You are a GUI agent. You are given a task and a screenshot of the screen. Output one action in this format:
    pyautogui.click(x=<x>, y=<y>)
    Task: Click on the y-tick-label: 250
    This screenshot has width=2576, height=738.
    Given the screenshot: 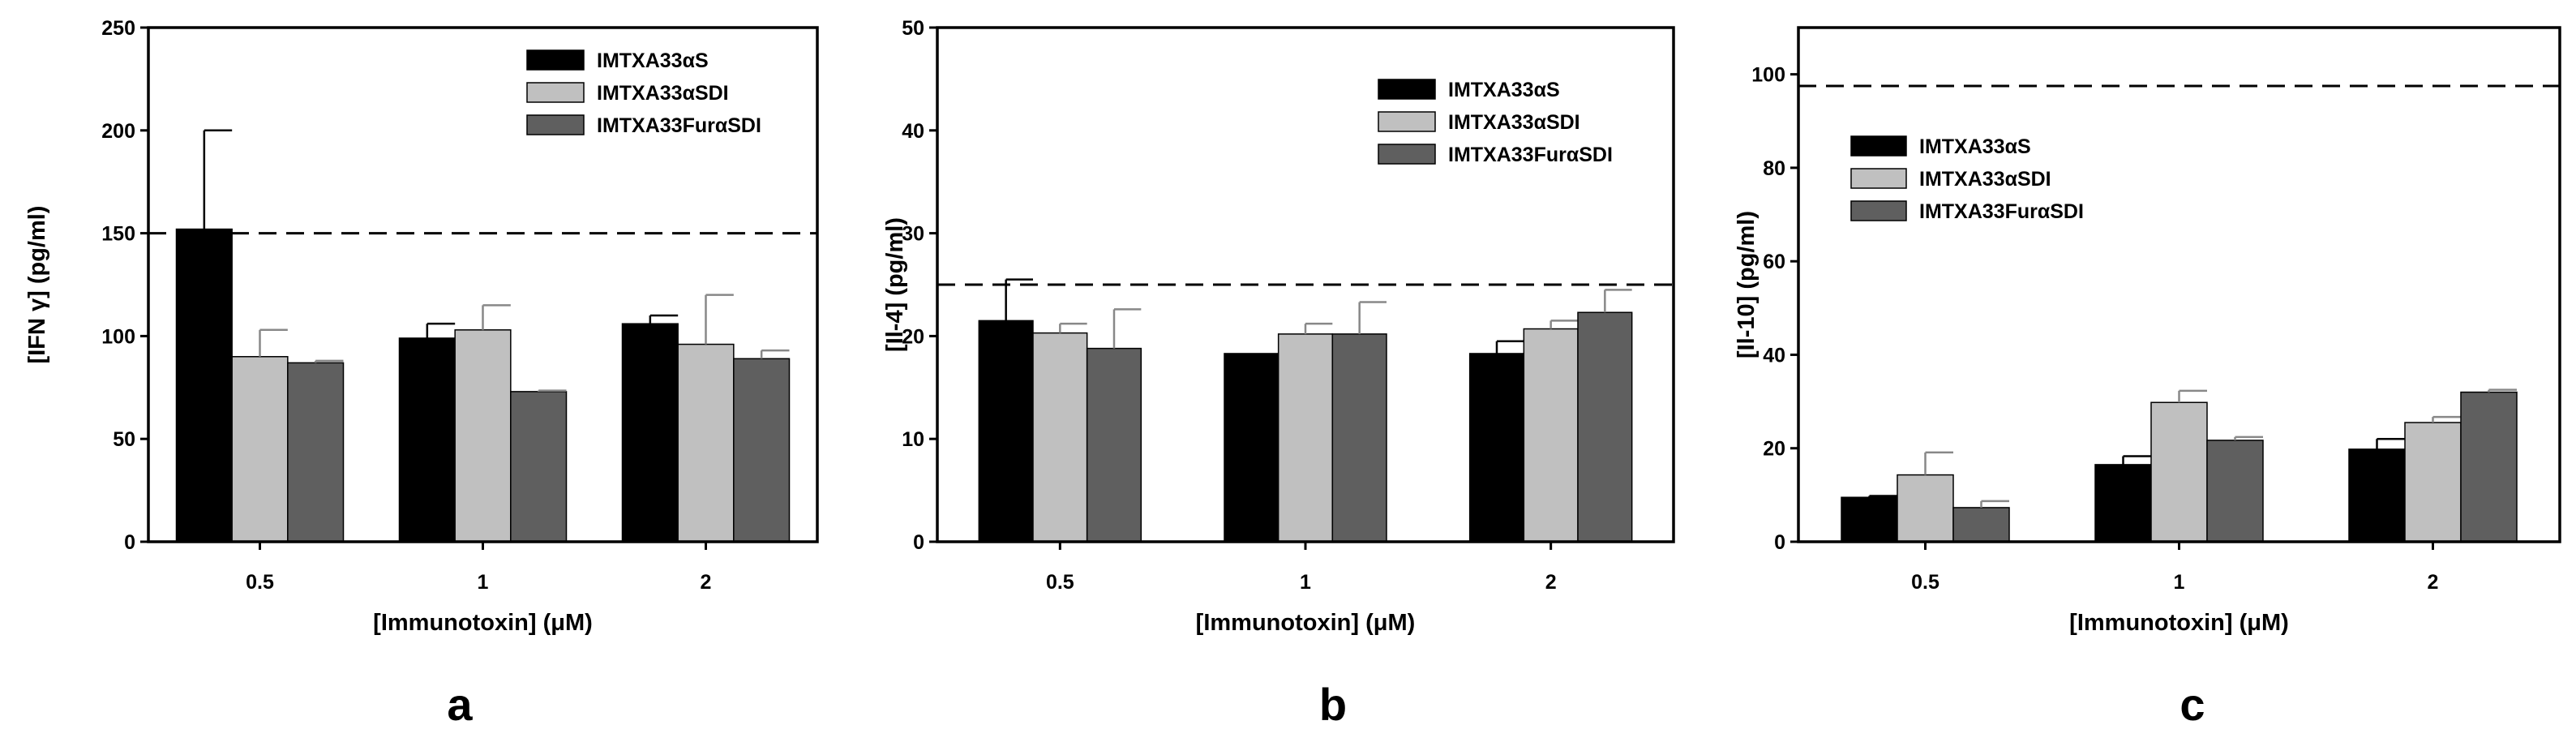 What is the action you would take?
    pyautogui.click(x=118, y=28)
    